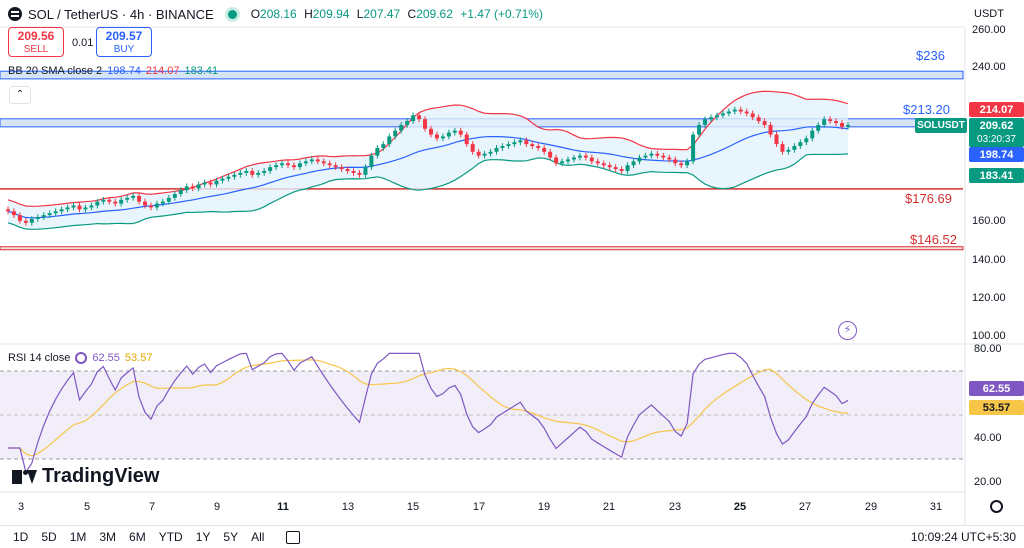 This screenshot has width=1024, height=548. I want to click on bb-lower-value: 183.41, so click(201, 71).